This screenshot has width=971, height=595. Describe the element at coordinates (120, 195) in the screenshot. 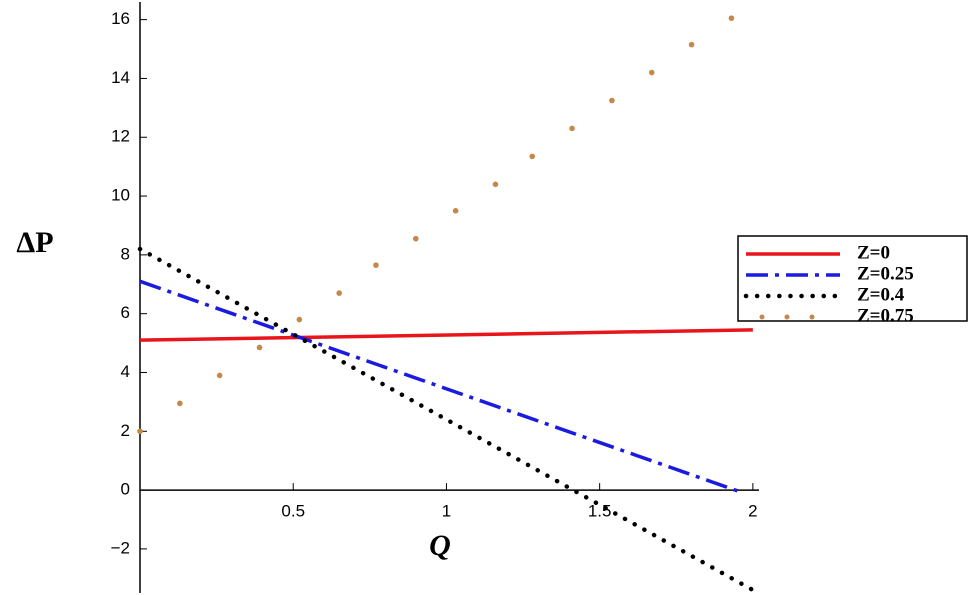

I see `y-tick-label: 10` at that location.